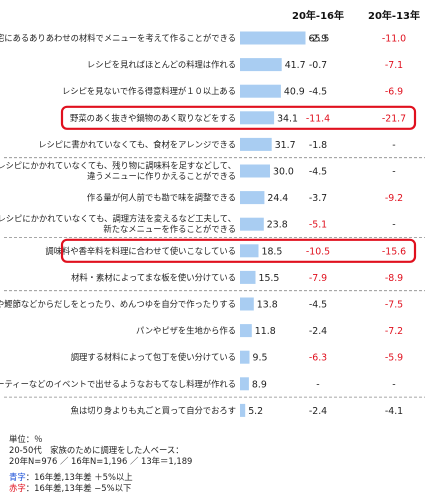 This screenshot has height=500, width=430. What do you see at coordinates (149, 91) in the screenshot?
I see `row-label: レシピを見ないで作る得意料理が１０以上ある` at bounding box center [149, 91].